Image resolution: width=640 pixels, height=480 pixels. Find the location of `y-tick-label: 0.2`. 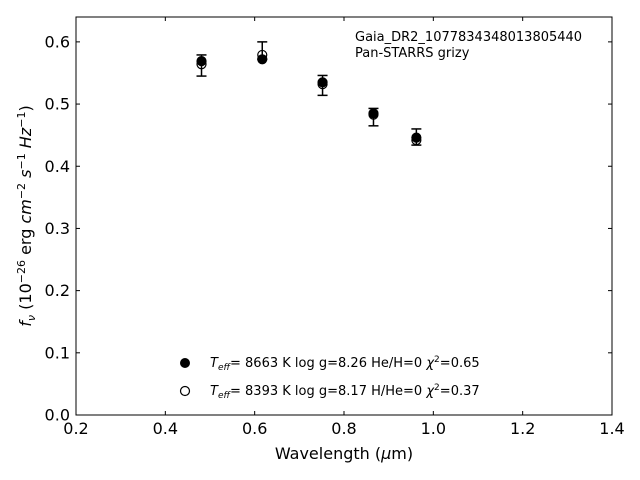

y-tick-label: 0.2 is located at coordinates (57, 290).